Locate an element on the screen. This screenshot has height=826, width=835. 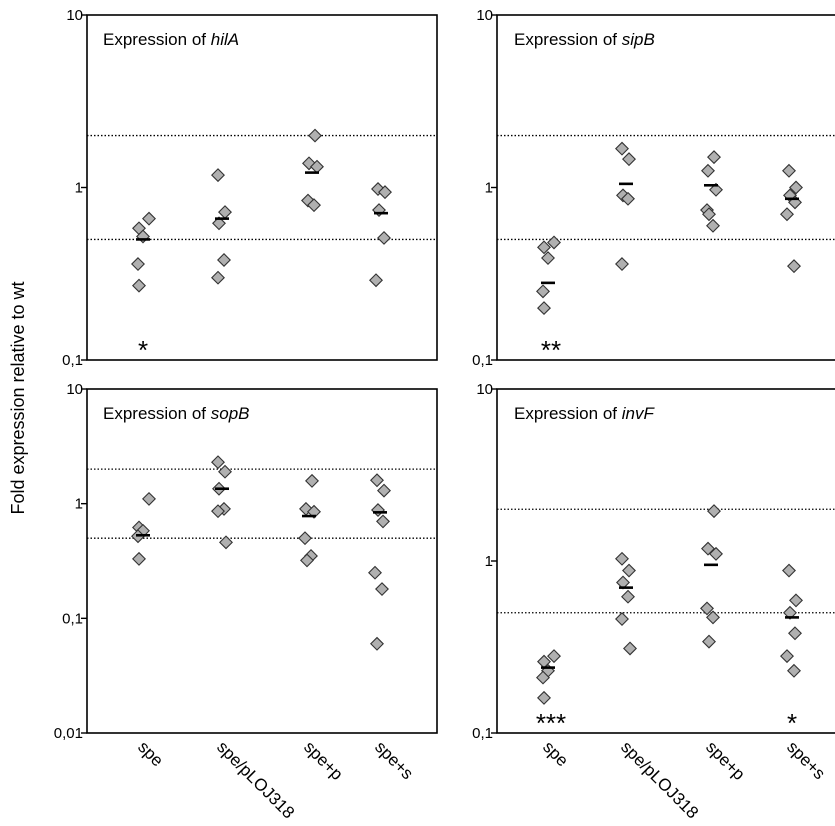
x-tick-labels-left: spe spe/pLOJ318 spe+p spe+s is located at coordinates (275, 779).